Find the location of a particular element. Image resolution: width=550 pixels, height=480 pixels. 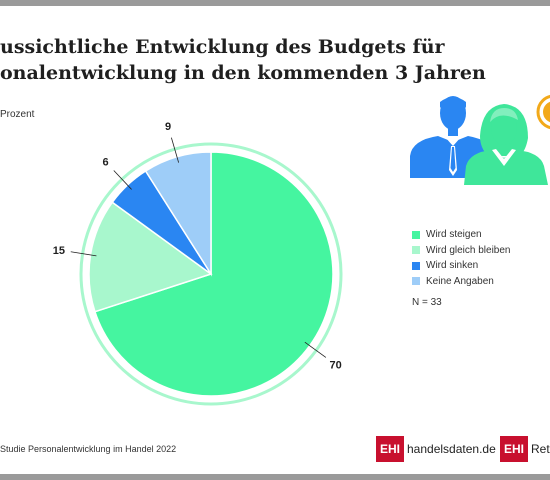

ehi-handelsdaten-logo: EHI handelsdaten.de is located at coordinates (436, 449).